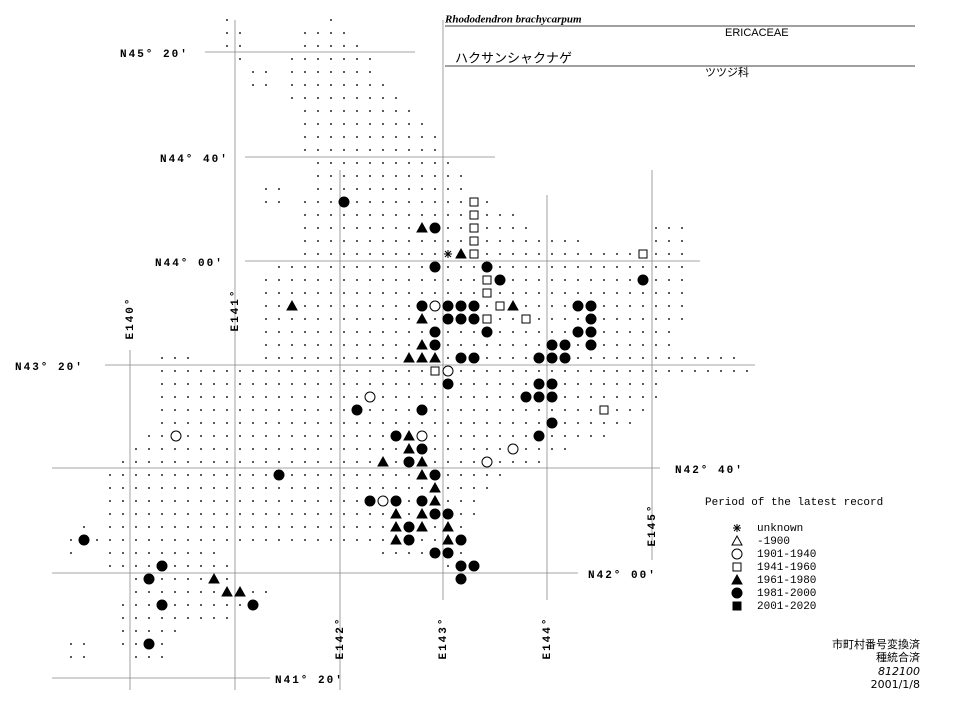 The width and height of the screenshot is (974, 703). Describe the element at coordinates (341, 637) in the screenshot. I see `longitude-label: E142°` at that location.